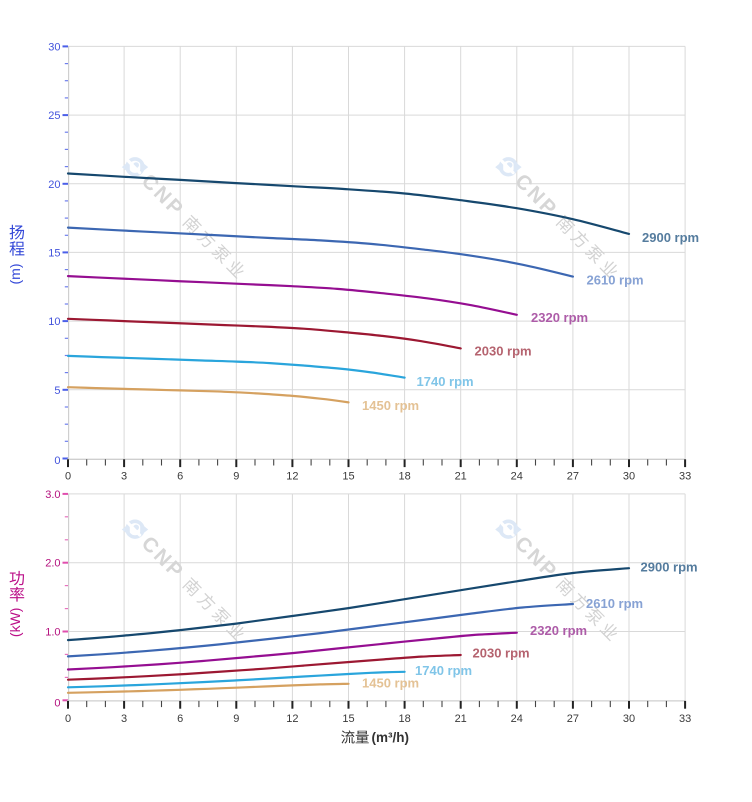 Image resolution: width=752 pixels, height=802 pixels. What do you see at coordinates (391, 737) in the screenshot?
I see `svg-text: (m³/h)` at bounding box center [391, 737].